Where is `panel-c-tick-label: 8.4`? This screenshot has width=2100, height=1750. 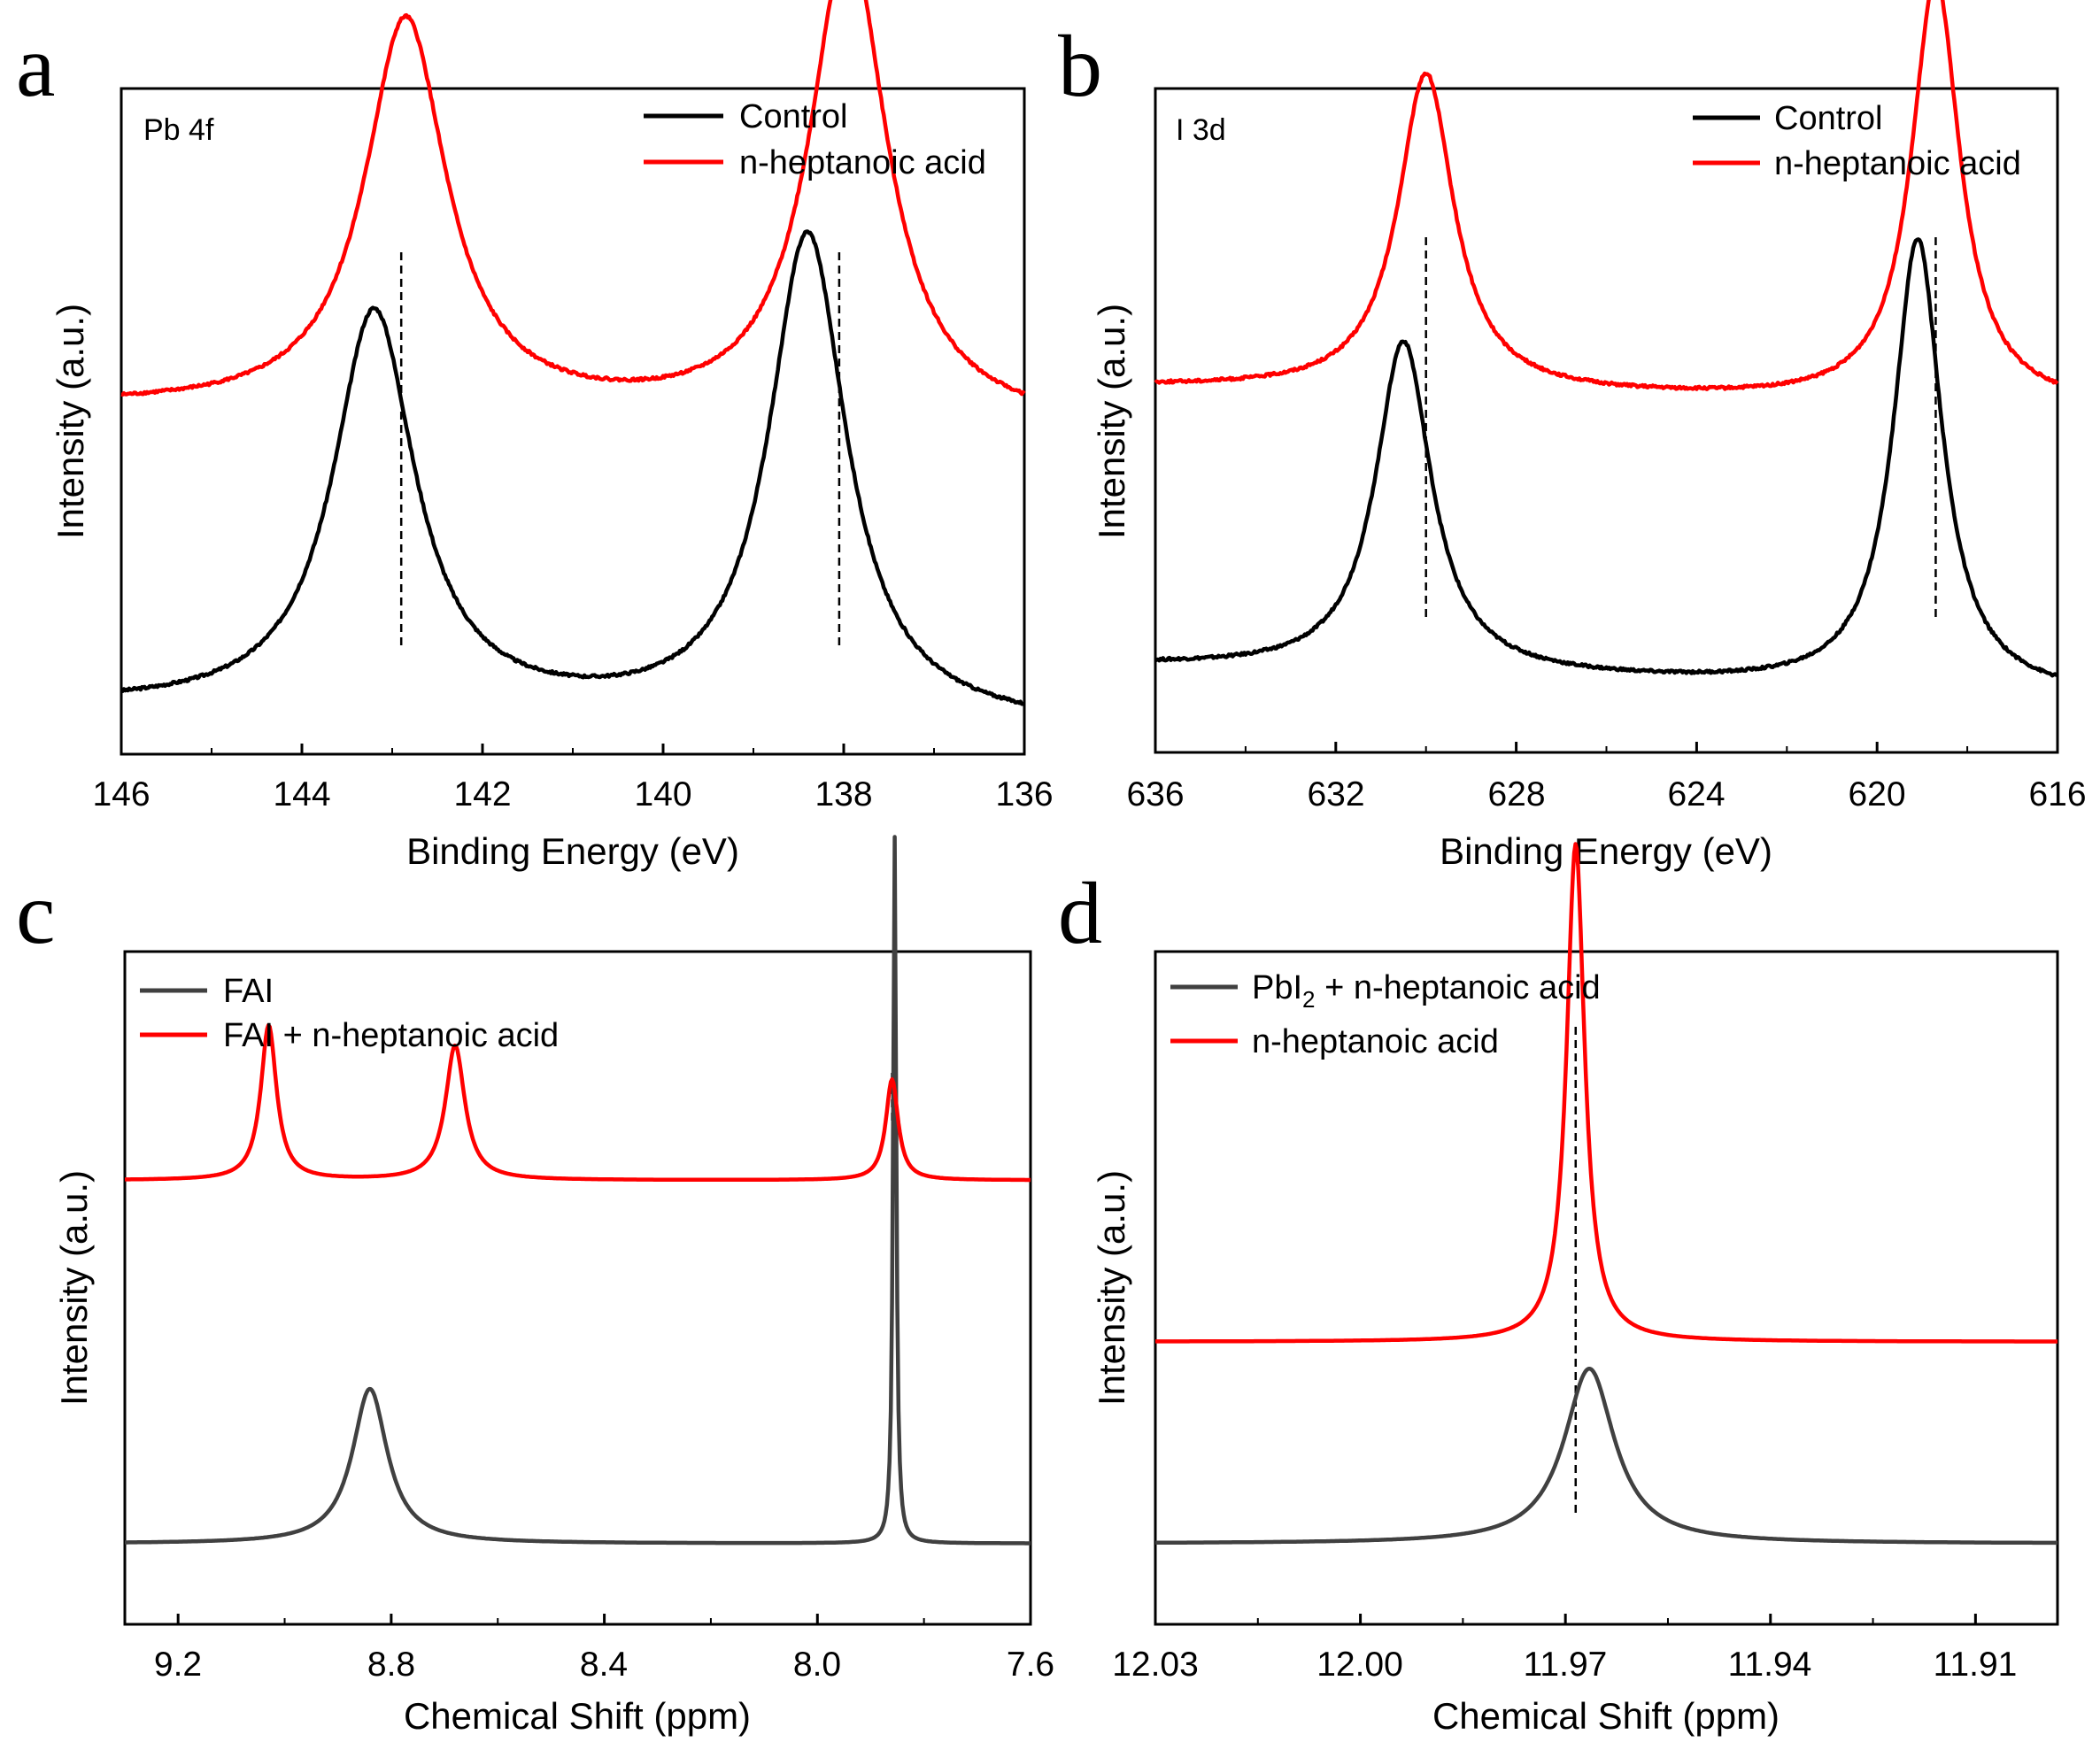 panel-c-tick-label: 8.4 is located at coordinates (604, 1665).